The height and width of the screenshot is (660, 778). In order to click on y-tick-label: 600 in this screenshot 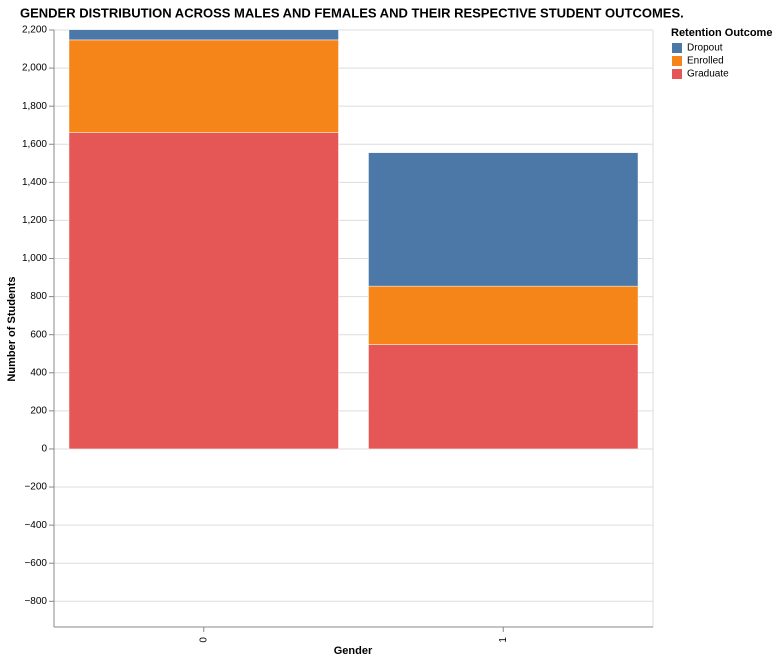, I will do `click(38, 334)`.